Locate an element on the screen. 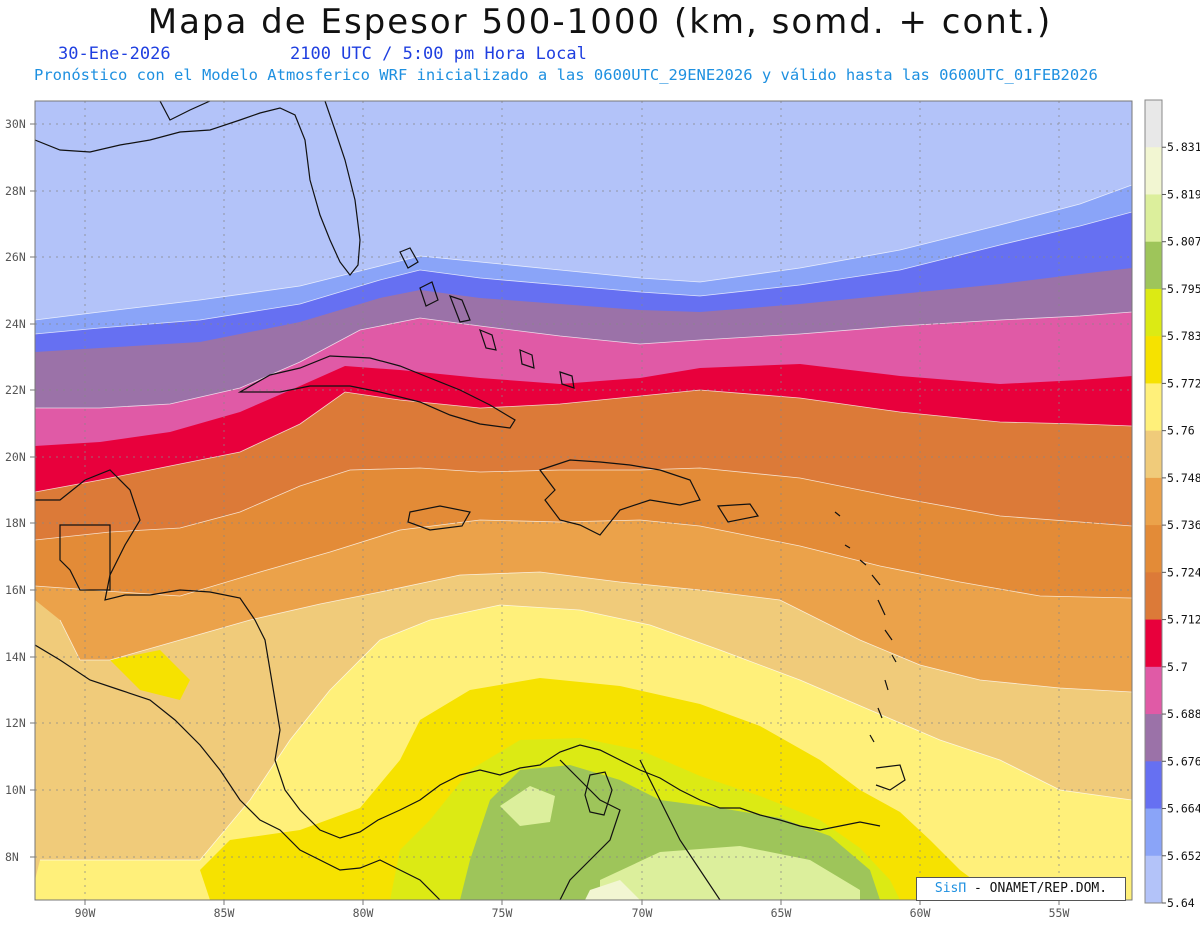 The width and height of the screenshot is (1200, 927). colorbar-label: 5.772 is located at coordinates (1183, 383).